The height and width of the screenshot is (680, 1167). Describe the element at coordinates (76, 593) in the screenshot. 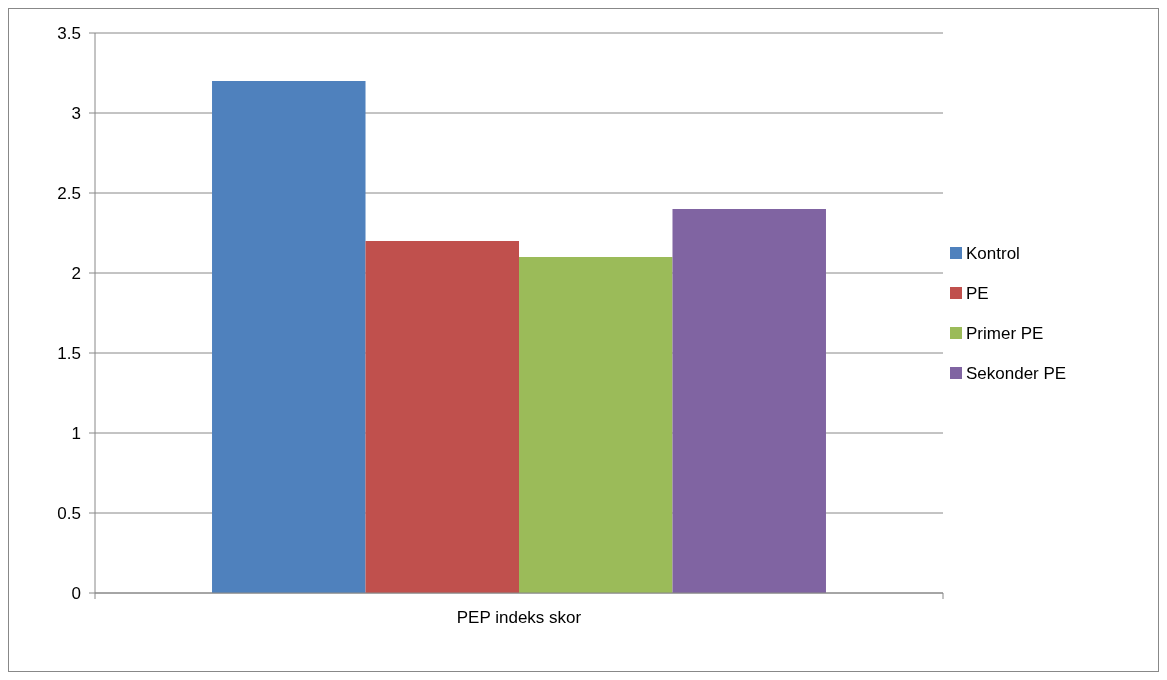

I see `y-tick-label: 0` at that location.